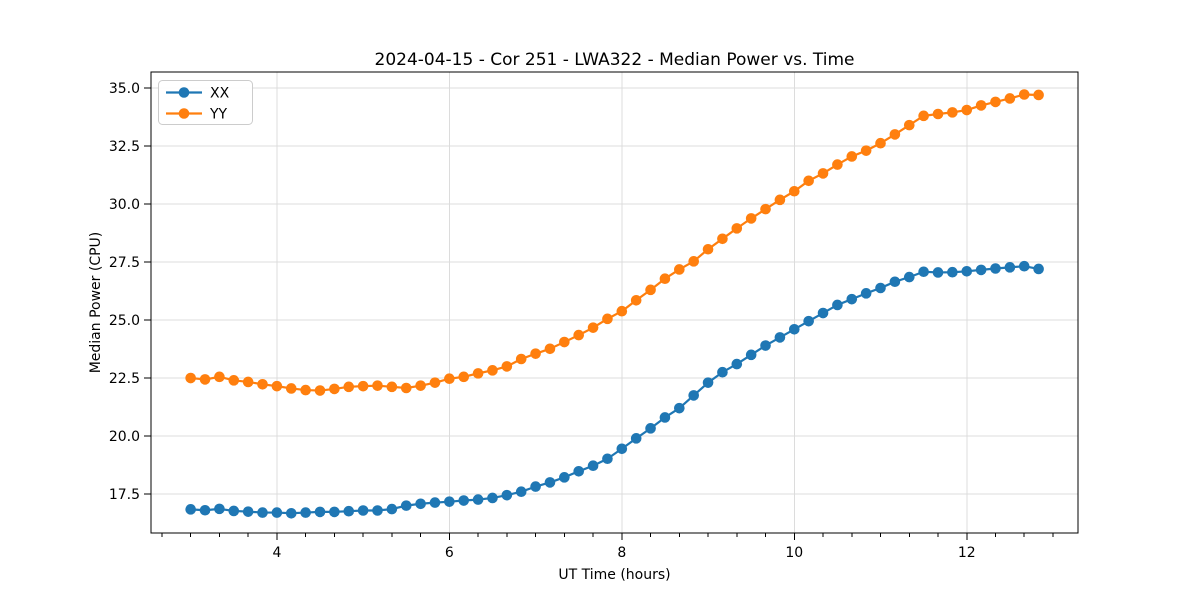 Image resolution: width=1200 pixels, height=600 pixels. I want to click on x-axis-label: UT Time (hours), so click(614, 575).